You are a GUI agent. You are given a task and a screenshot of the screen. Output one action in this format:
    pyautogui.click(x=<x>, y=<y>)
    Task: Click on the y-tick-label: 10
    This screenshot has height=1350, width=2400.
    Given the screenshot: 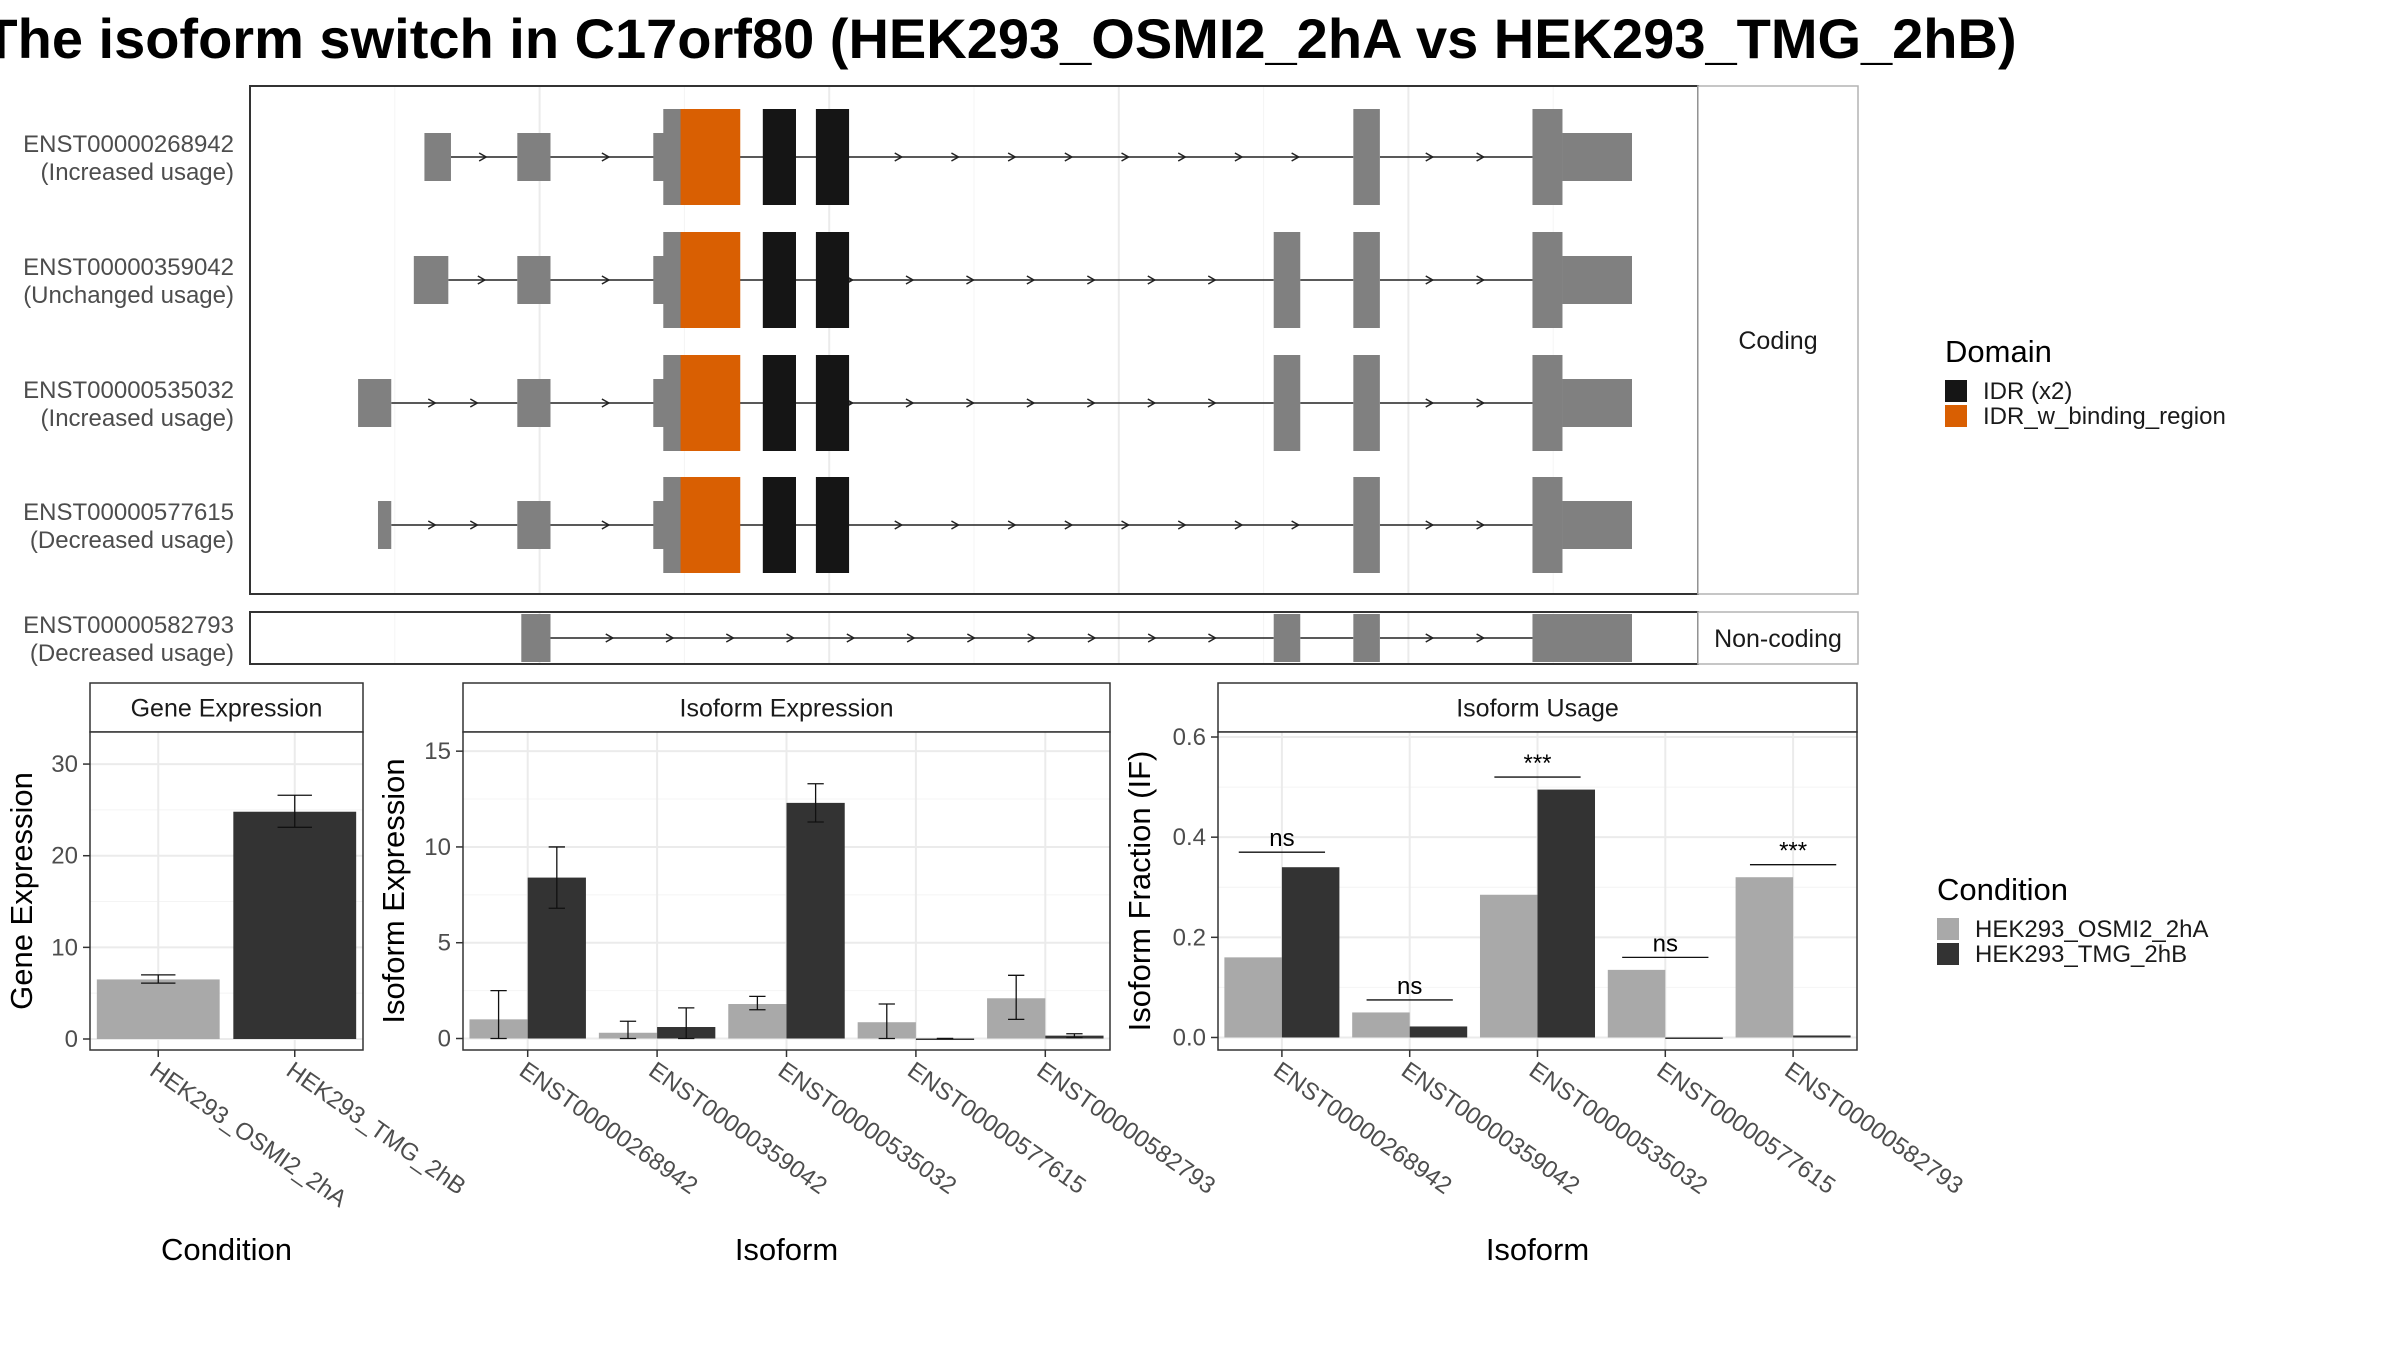 What is the action you would take?
    pyautogui.click(x=437, y=847)
    